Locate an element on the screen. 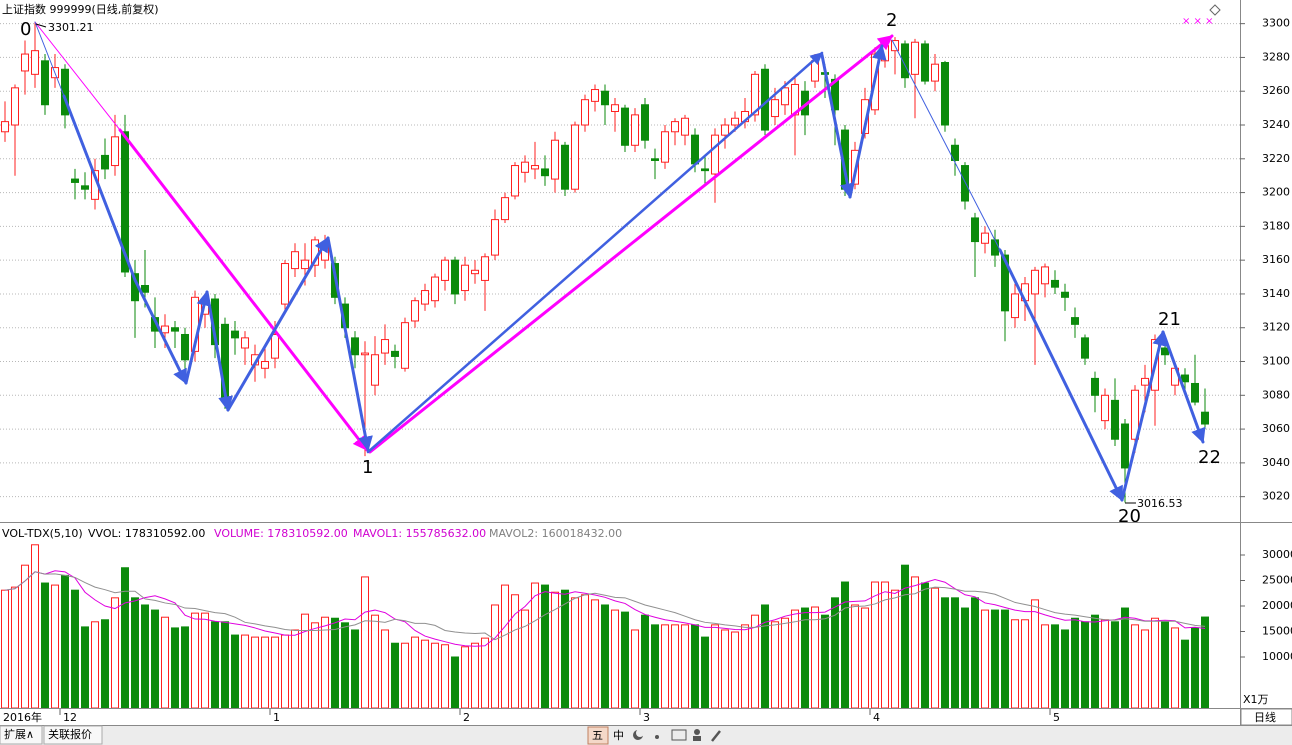 Image resolution: width=1292 pixels, height=745 pixels. period-label: 日线 is located at coordinates (1265, 717).